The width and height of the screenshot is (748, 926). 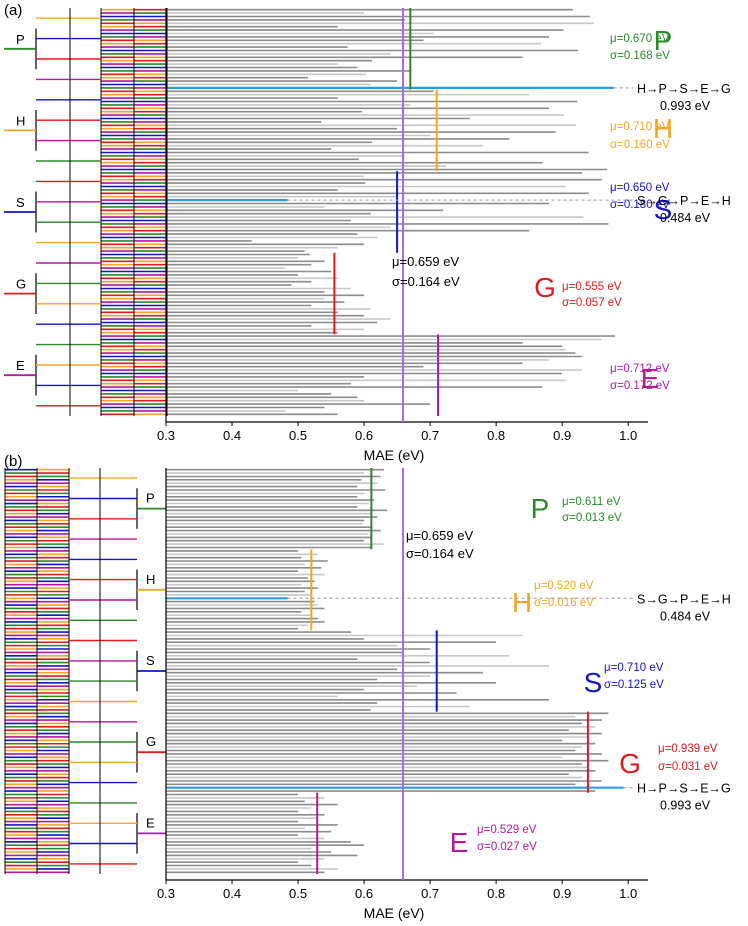 I want to click on group-stats: Eμ=0.712 eV σ=0.172 eV, so click(x=553, y=375).